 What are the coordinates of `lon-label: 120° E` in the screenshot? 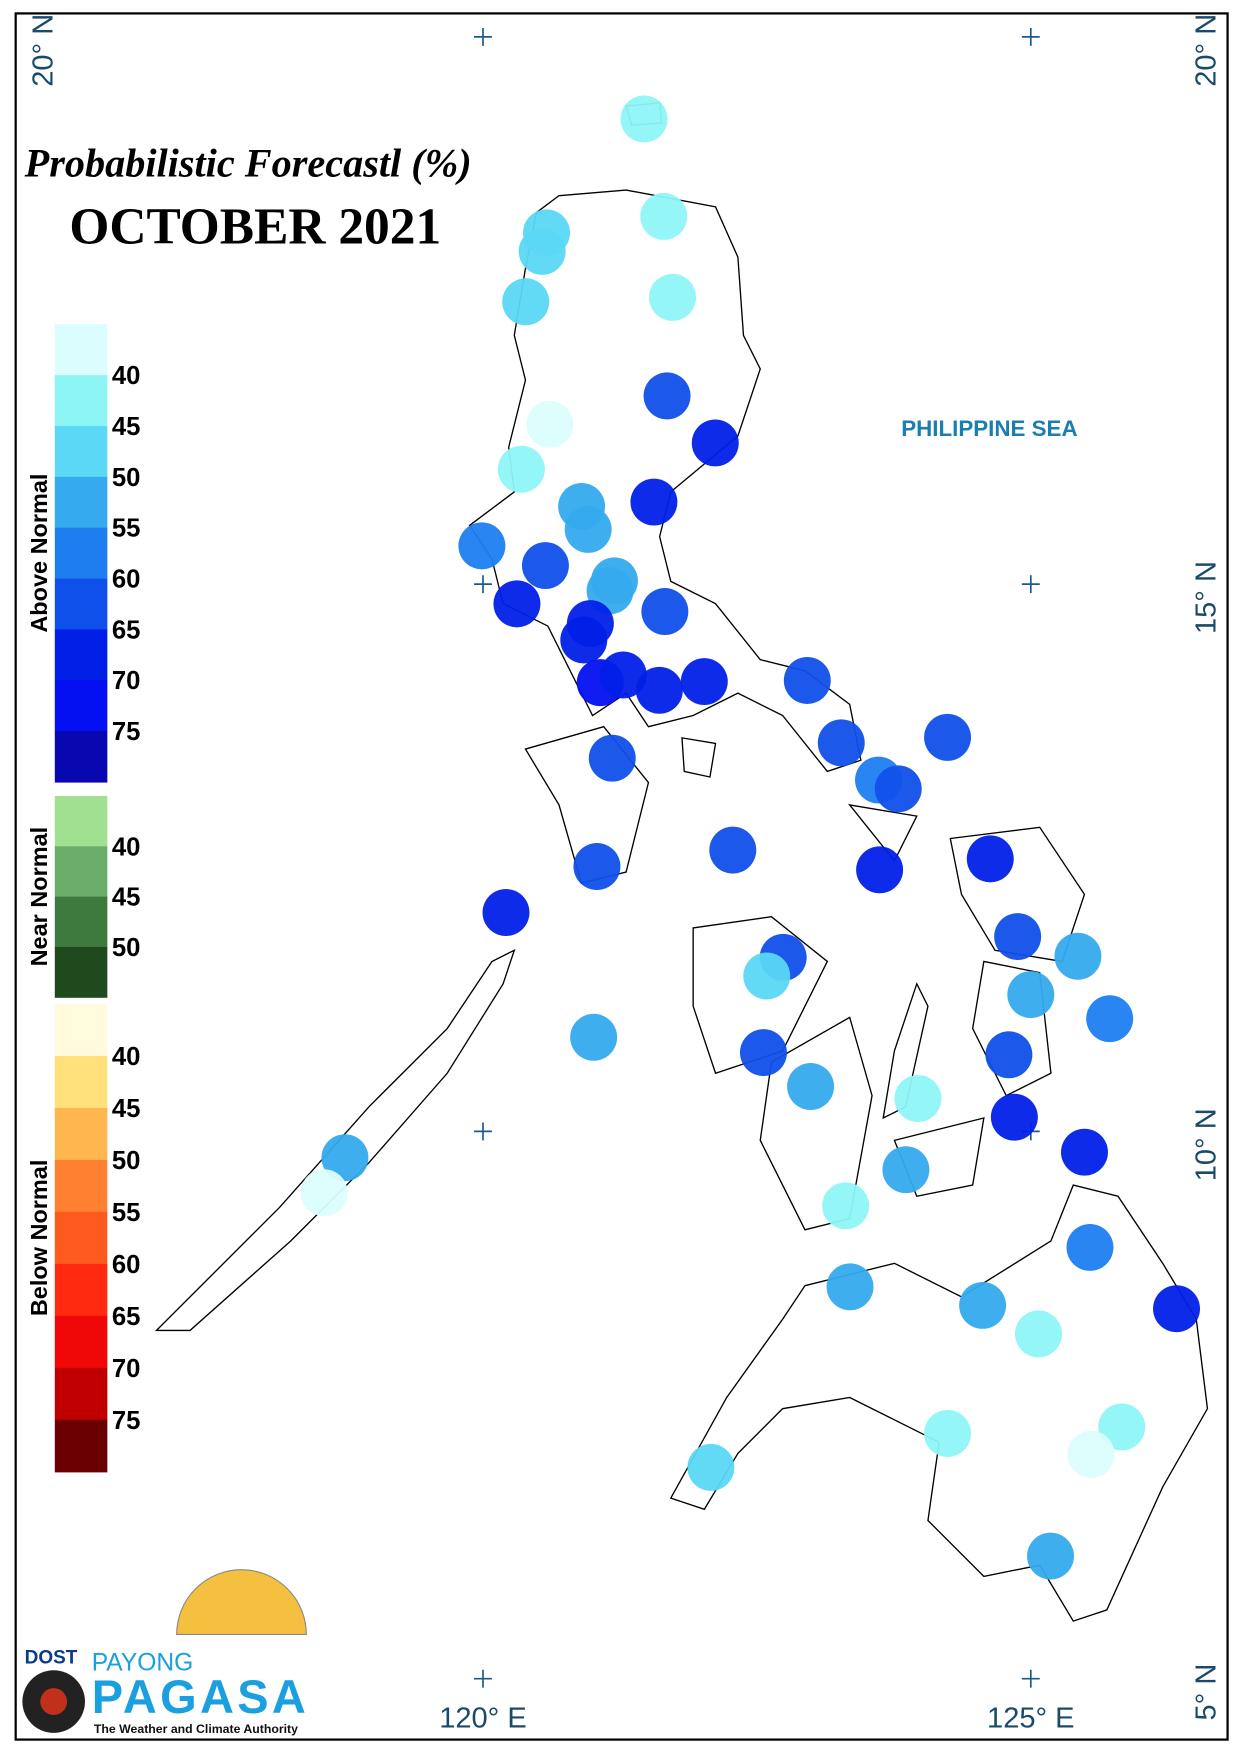 It's located at (483, 1718).